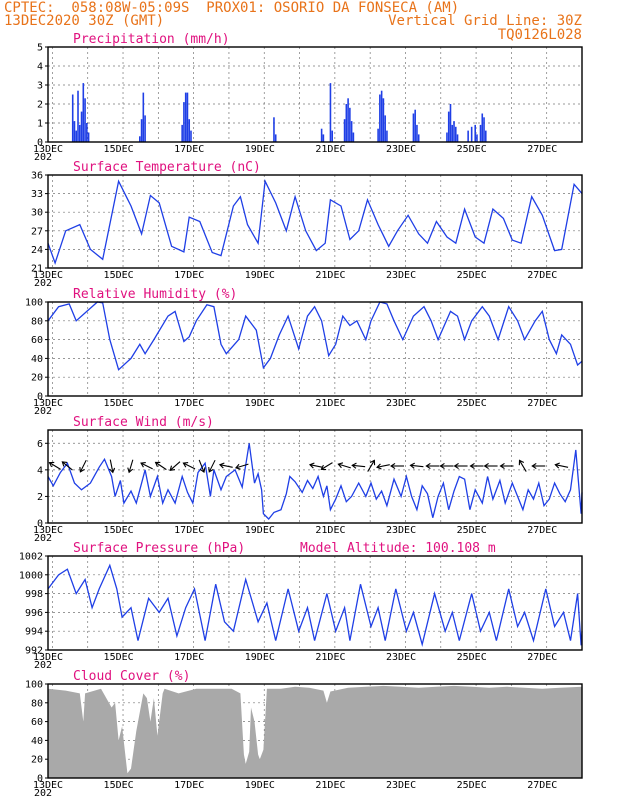 This screenshot has width=618, height=800. I want to click on cloud-area, so click(315, 731).